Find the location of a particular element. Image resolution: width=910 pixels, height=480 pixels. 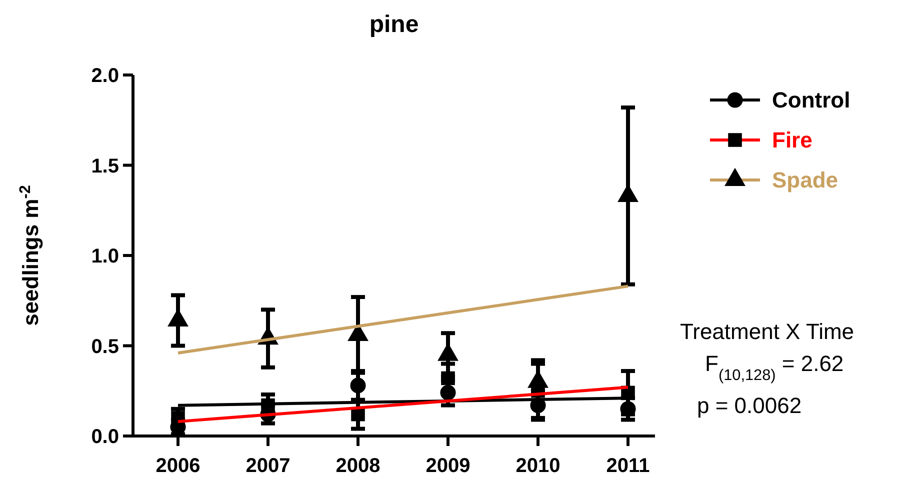

x-tick-label: 2006 is located at coordinates (178, 466).